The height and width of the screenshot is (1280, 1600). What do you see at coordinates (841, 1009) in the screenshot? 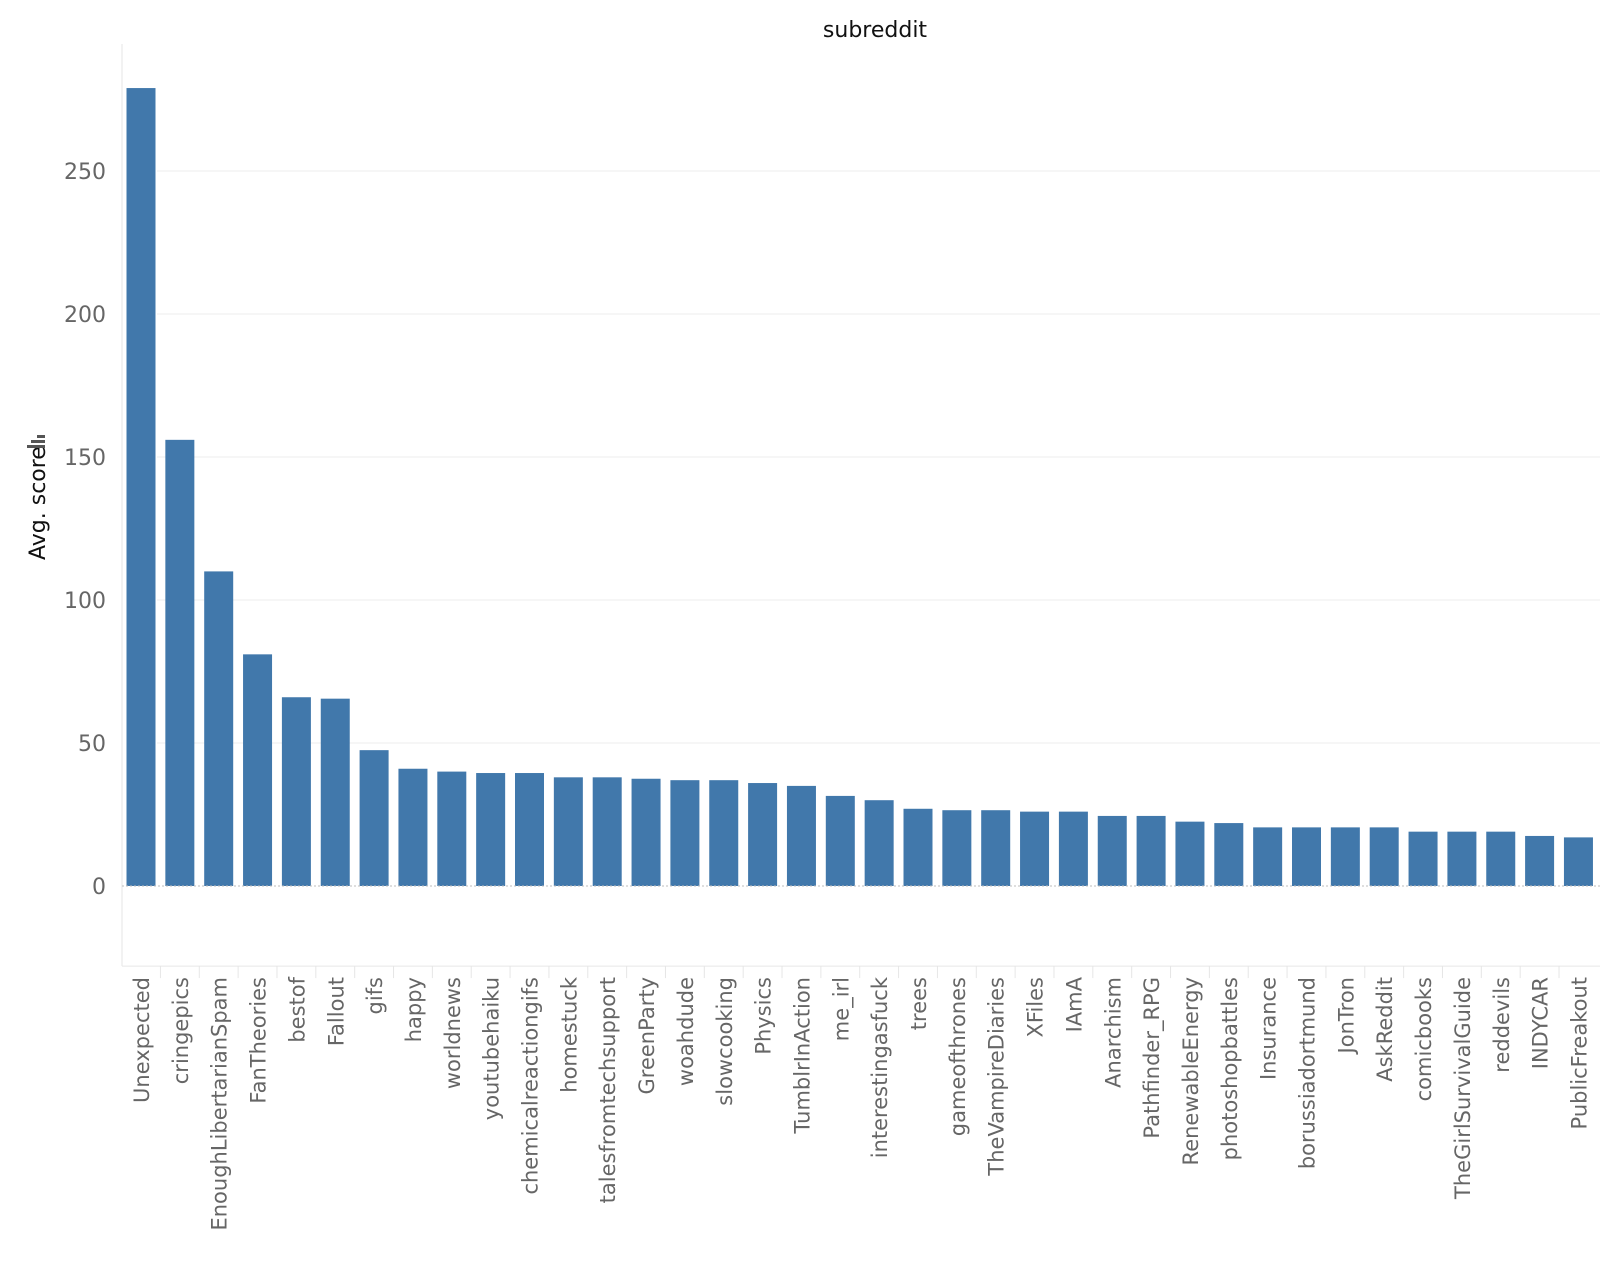
I see `x-tick-label: me_irl` at bounding box center [841, 1009].